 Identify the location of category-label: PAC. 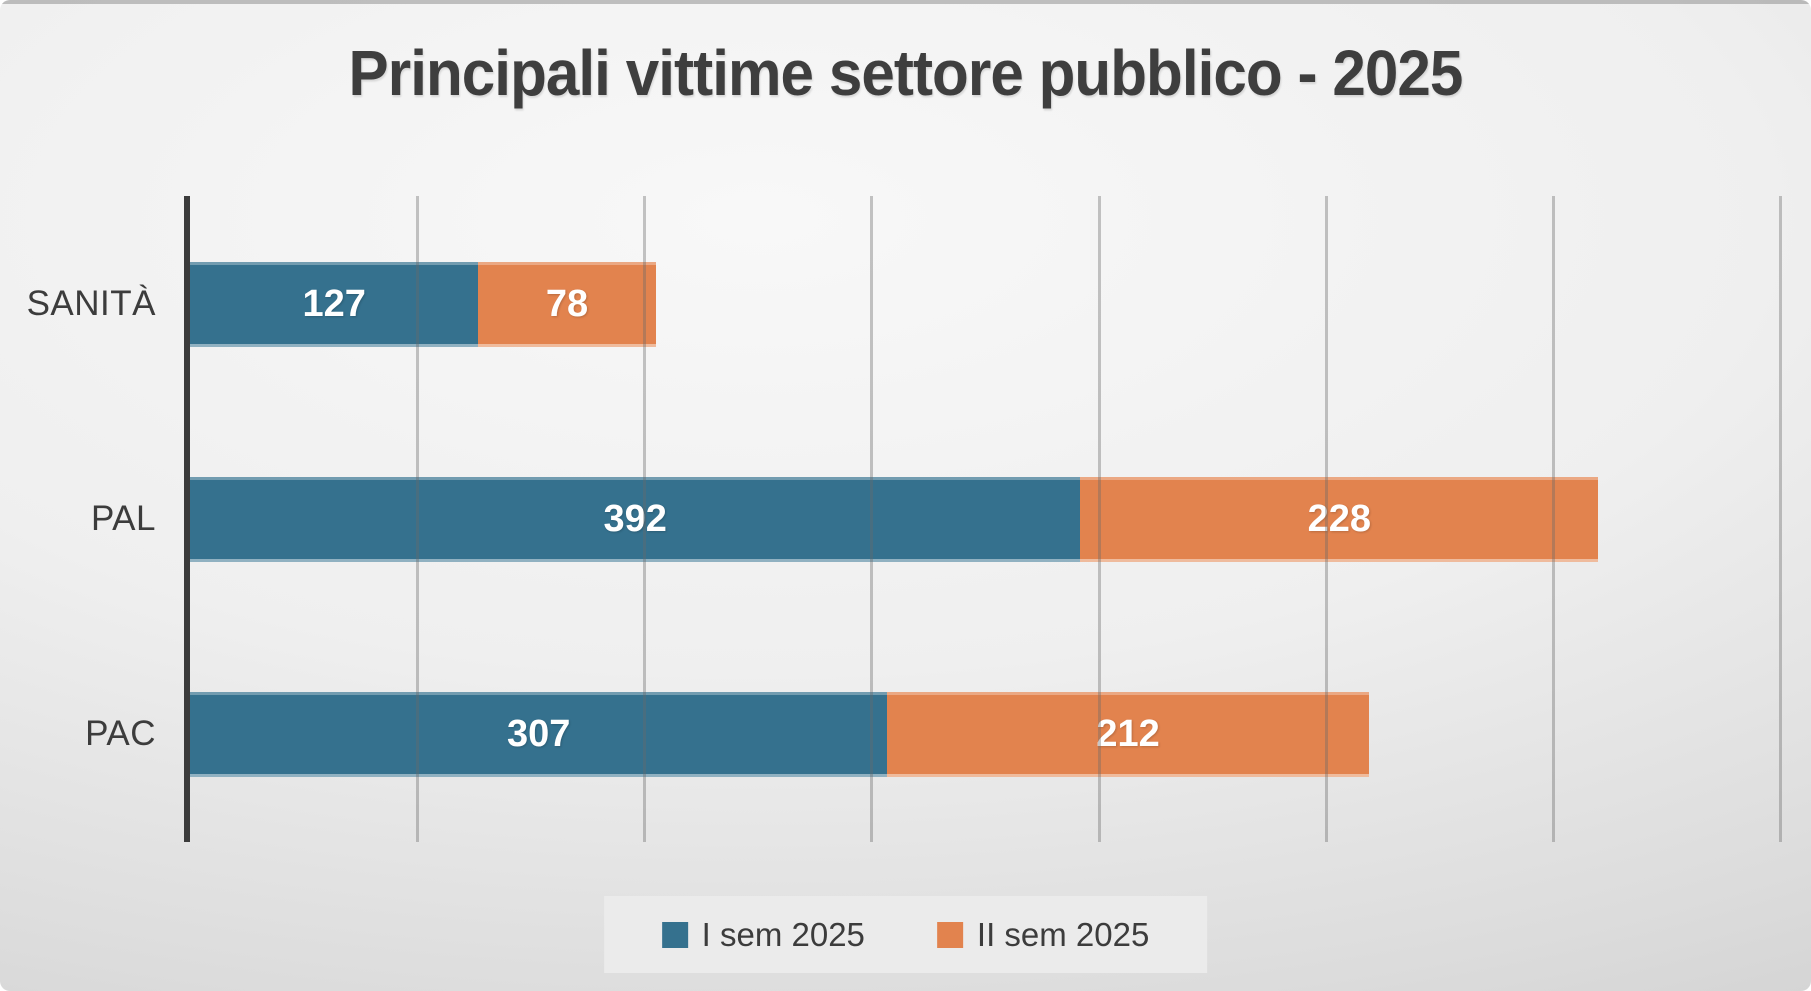
(120, 734).